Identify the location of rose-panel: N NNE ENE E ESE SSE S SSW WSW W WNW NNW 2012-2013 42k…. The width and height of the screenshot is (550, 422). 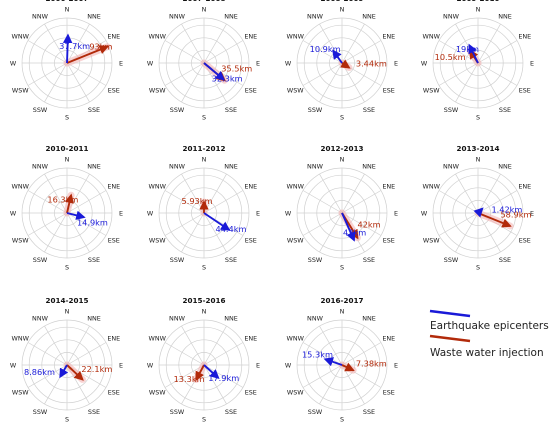
(341, 207).